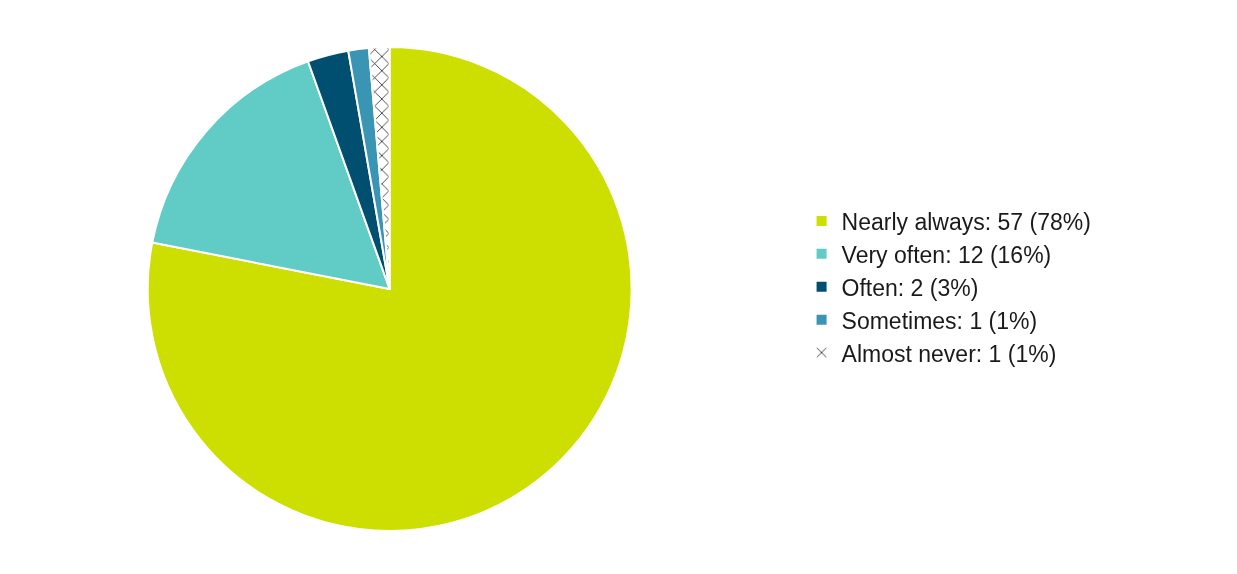 Image resolution: width=1237 pixels, height=574 pixels. I want to click on legend-label: Almost never: 1 (1%), so click(949, 353).